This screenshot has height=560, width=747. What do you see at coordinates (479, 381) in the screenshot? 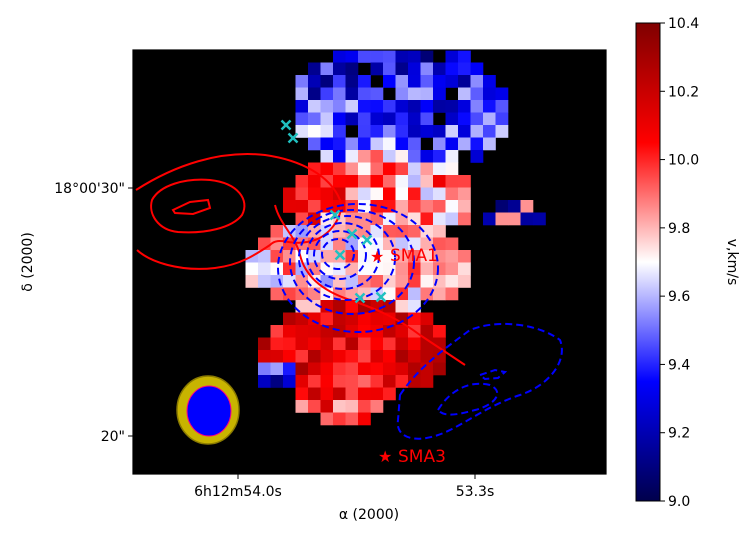
I see `blue-contour-south-outer` at bounding box center [479, 381].